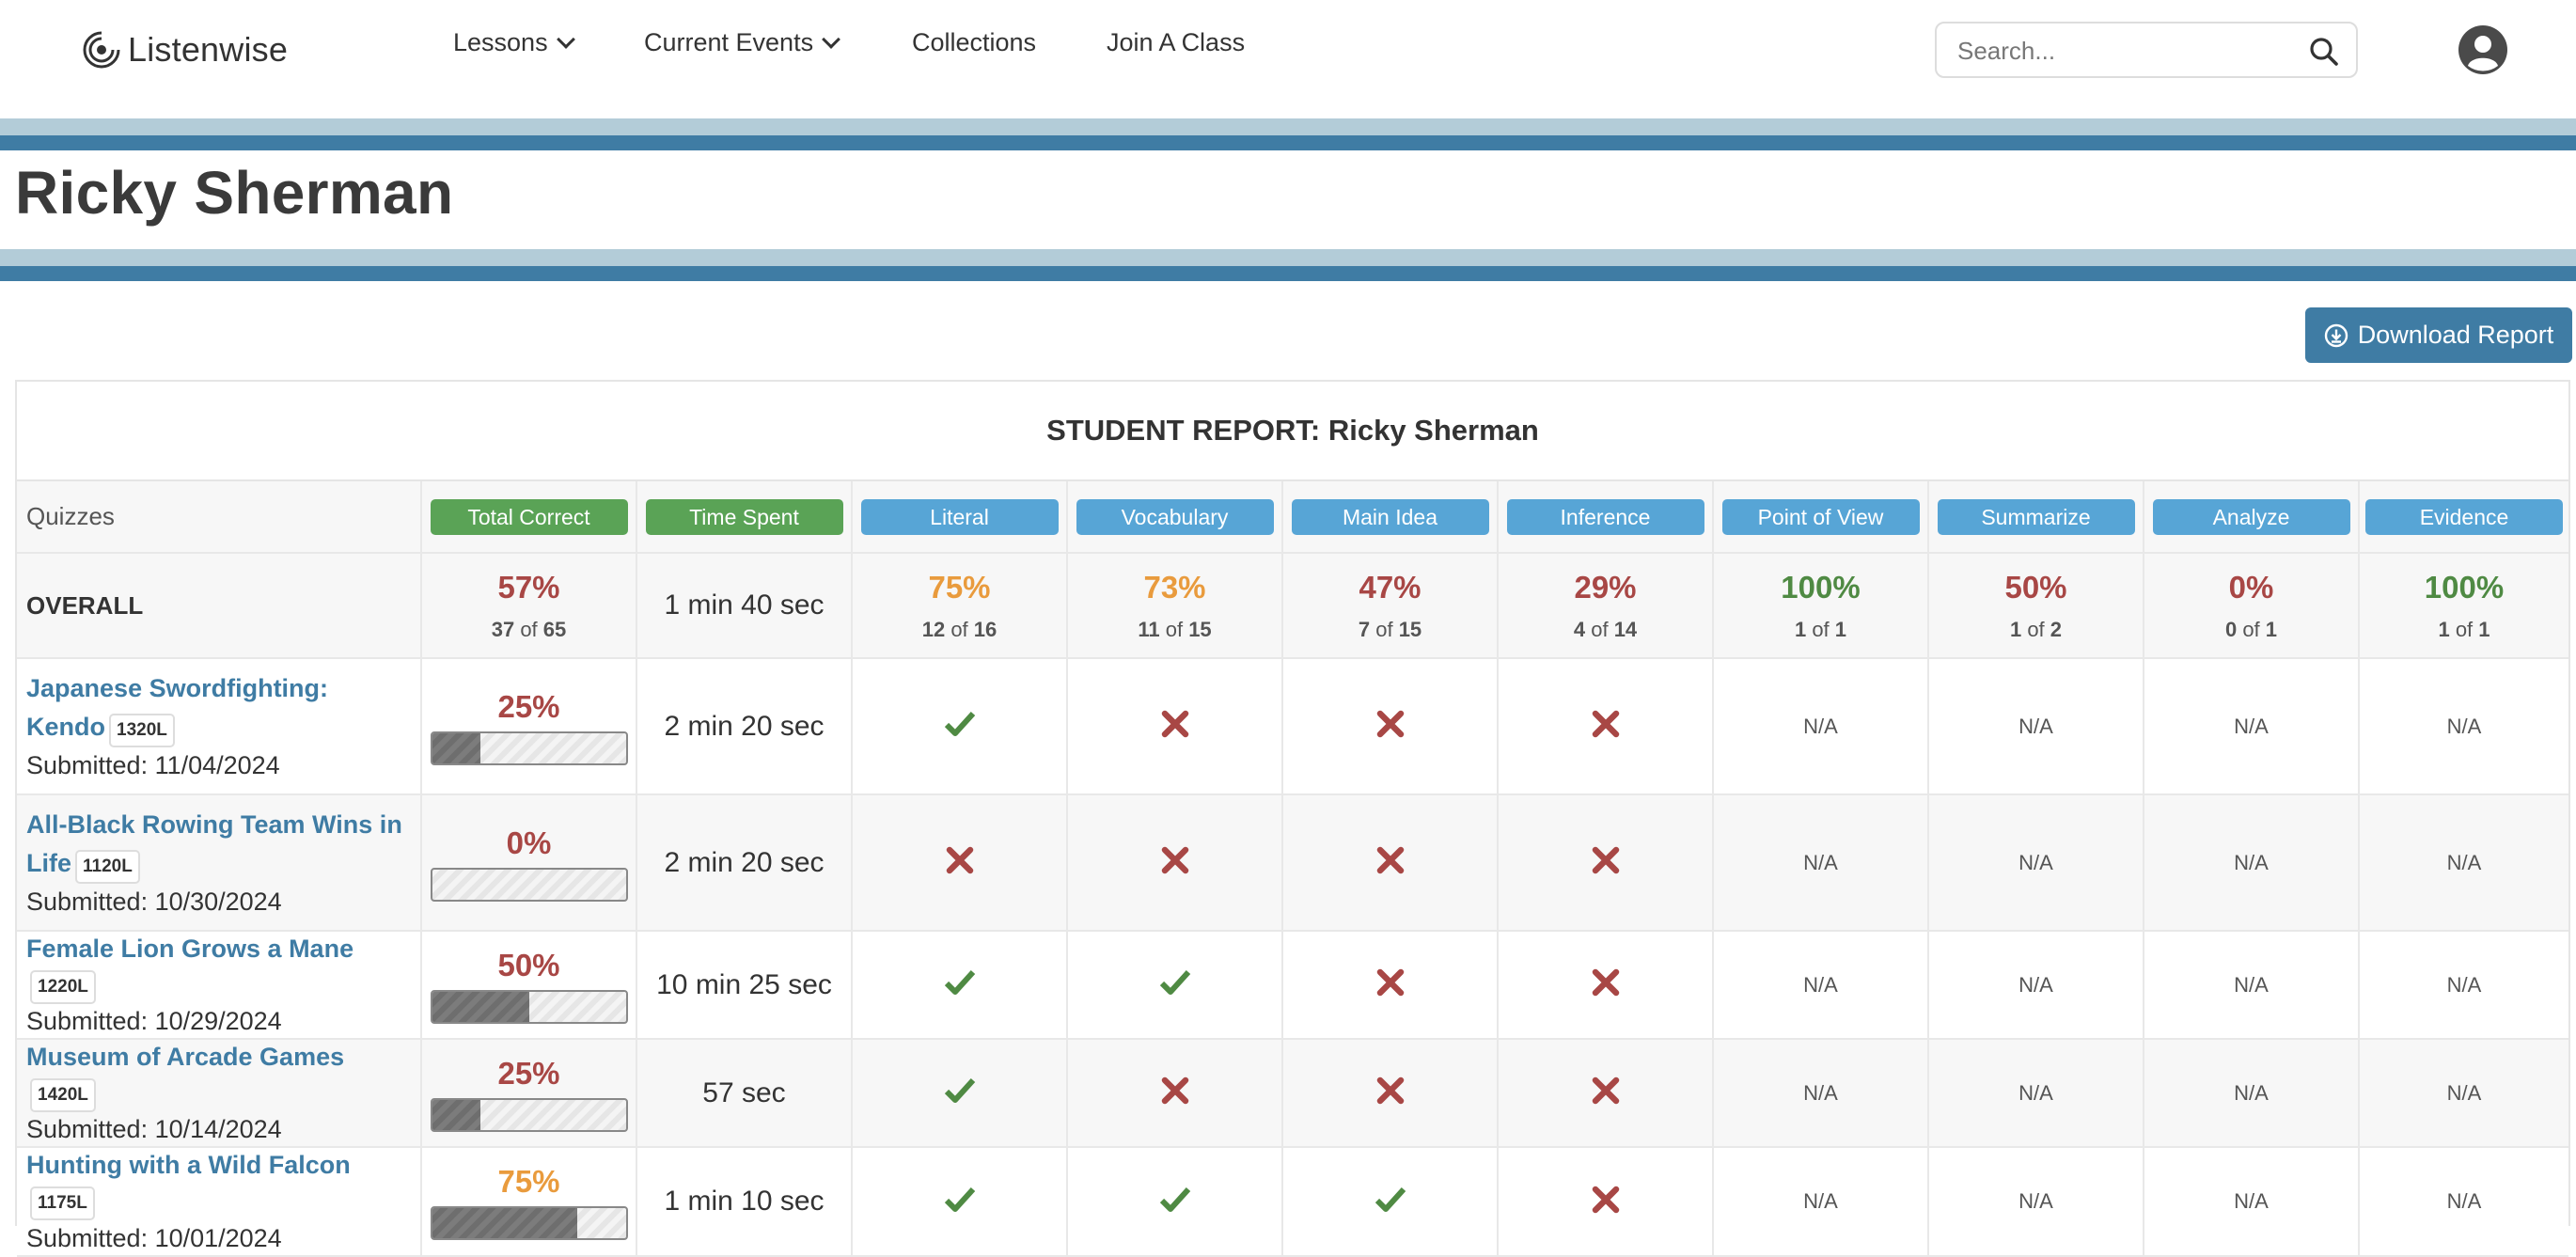  I want to click on percent-value: 0%, so click(2251, 587).